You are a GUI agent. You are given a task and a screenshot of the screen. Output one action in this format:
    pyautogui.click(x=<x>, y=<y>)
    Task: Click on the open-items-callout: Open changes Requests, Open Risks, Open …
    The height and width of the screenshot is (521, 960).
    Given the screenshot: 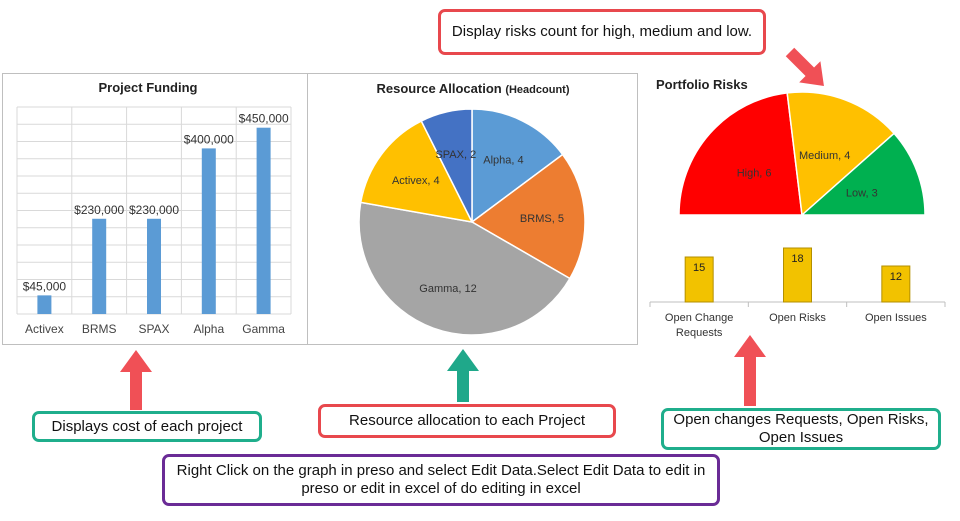 What is the action you would take?
    pyautogui.click(x=801, y=429)
    